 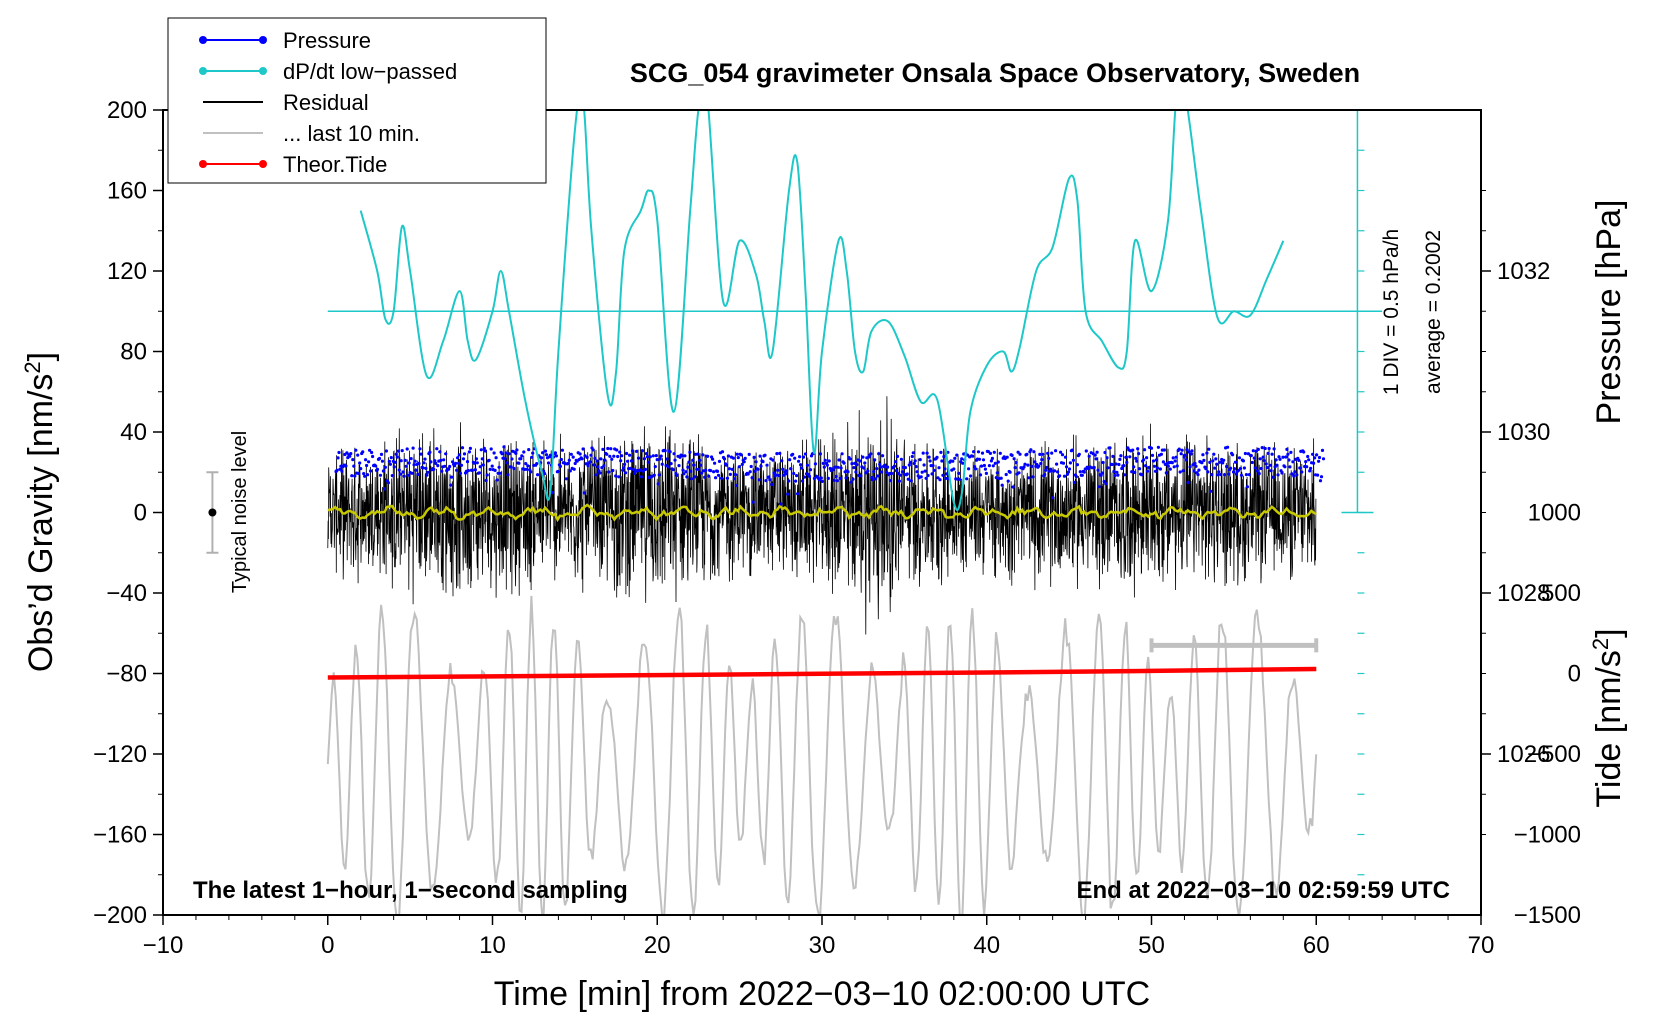 I want to click on legend-label: Pressure, so click(x=327, y=40).